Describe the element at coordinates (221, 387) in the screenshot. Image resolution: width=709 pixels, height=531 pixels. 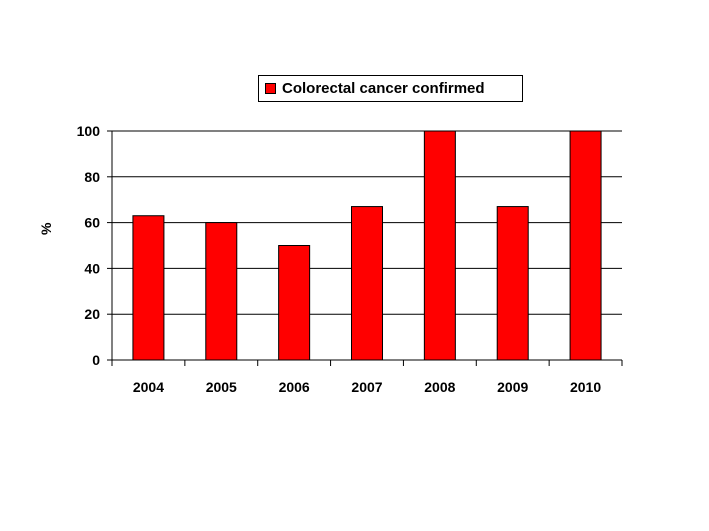
I see `x-tick-label: 2005` at that location.